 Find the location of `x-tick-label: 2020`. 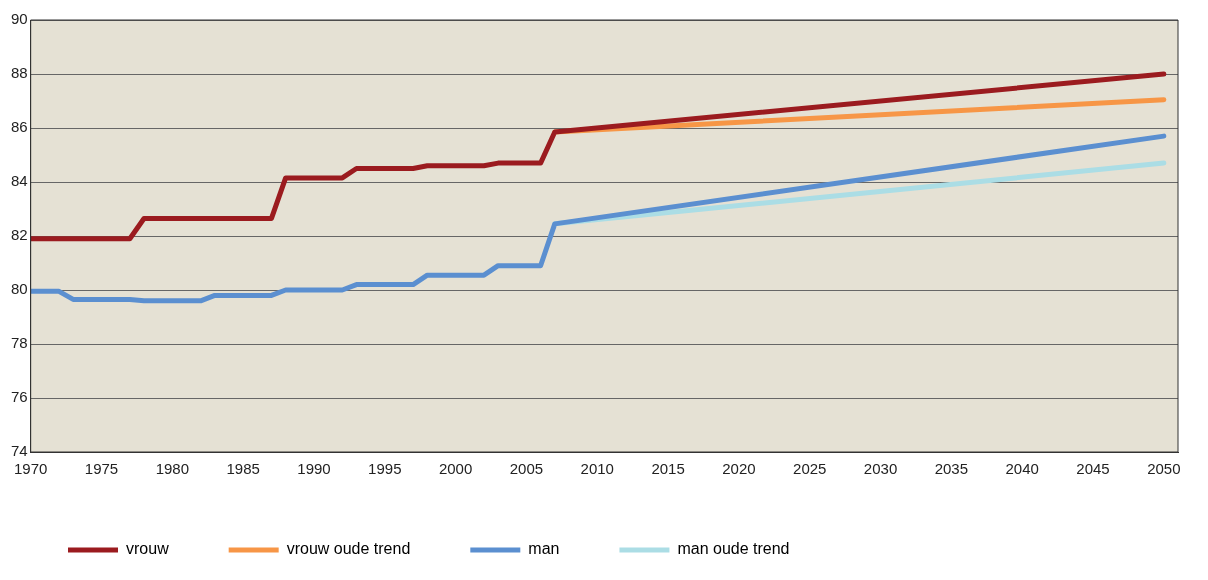

x-tick-label: 2020 is located at coordinates (739, 469).